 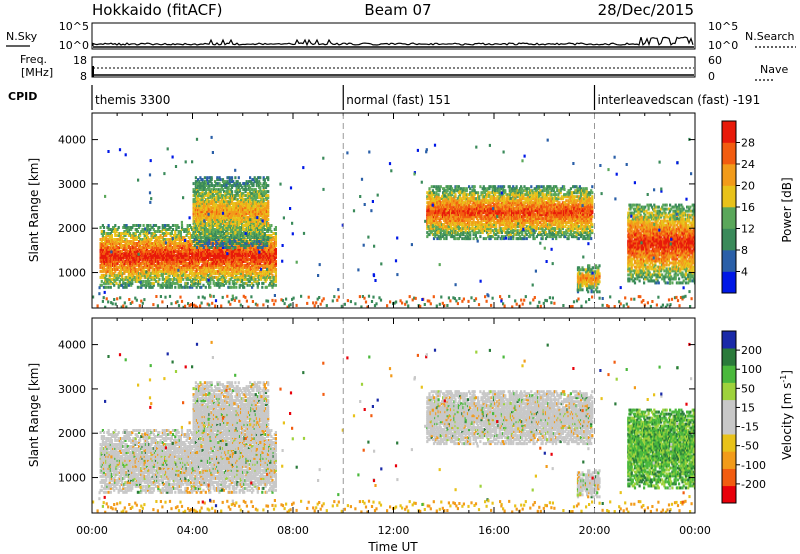 What do you see at coordinates (157, 10) in the screenshot?
I see `station-title: Hokkaido (fitACF)` at bounding box center [157, 10].